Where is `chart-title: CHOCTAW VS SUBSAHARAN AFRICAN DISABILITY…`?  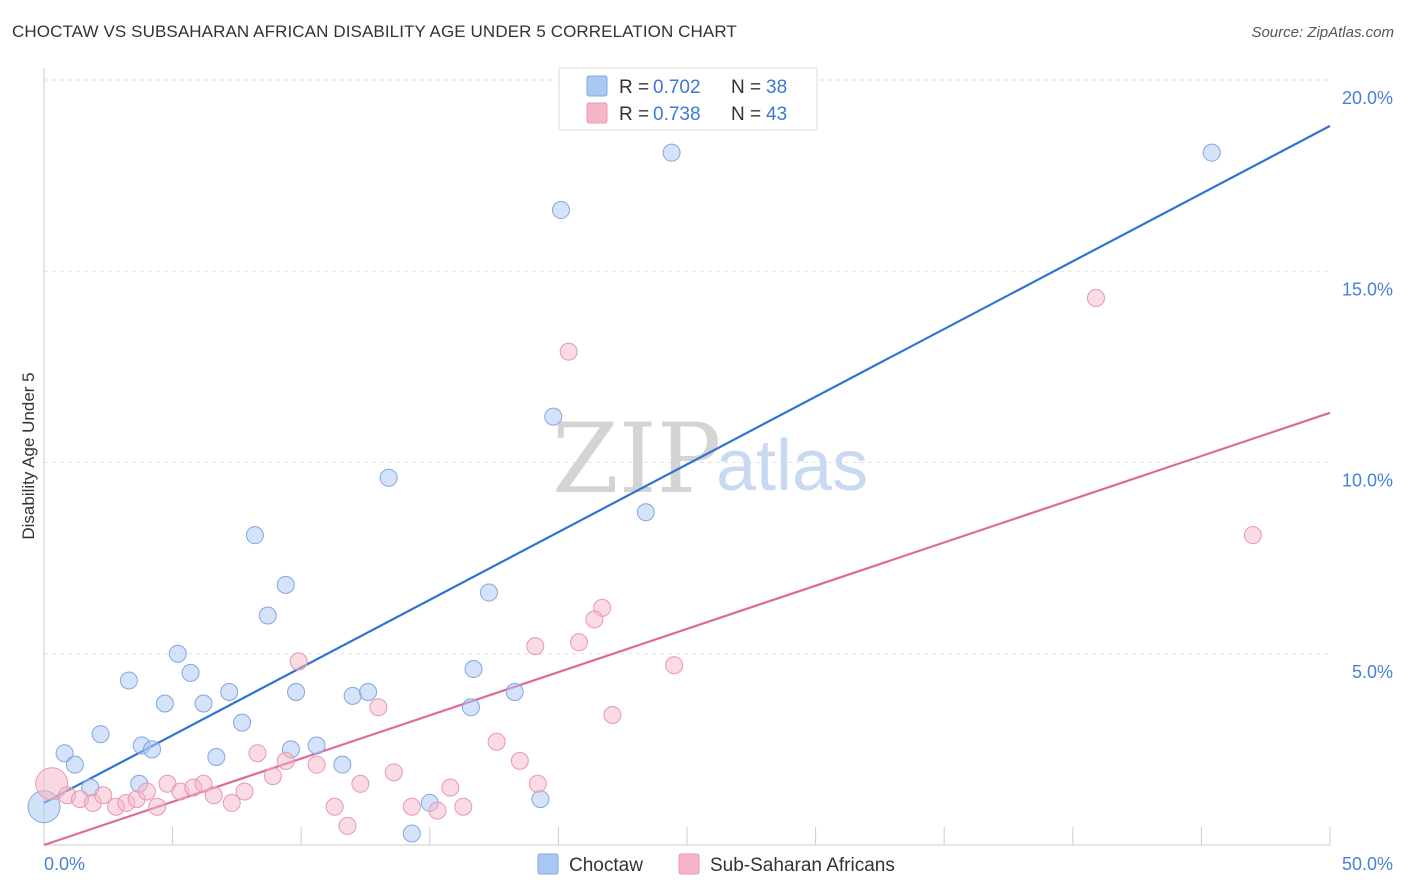
chart-title: CHOCTAW VS SUBSAHARAN AFRICAN DISABILITY… is located at coordinates (374, 31).